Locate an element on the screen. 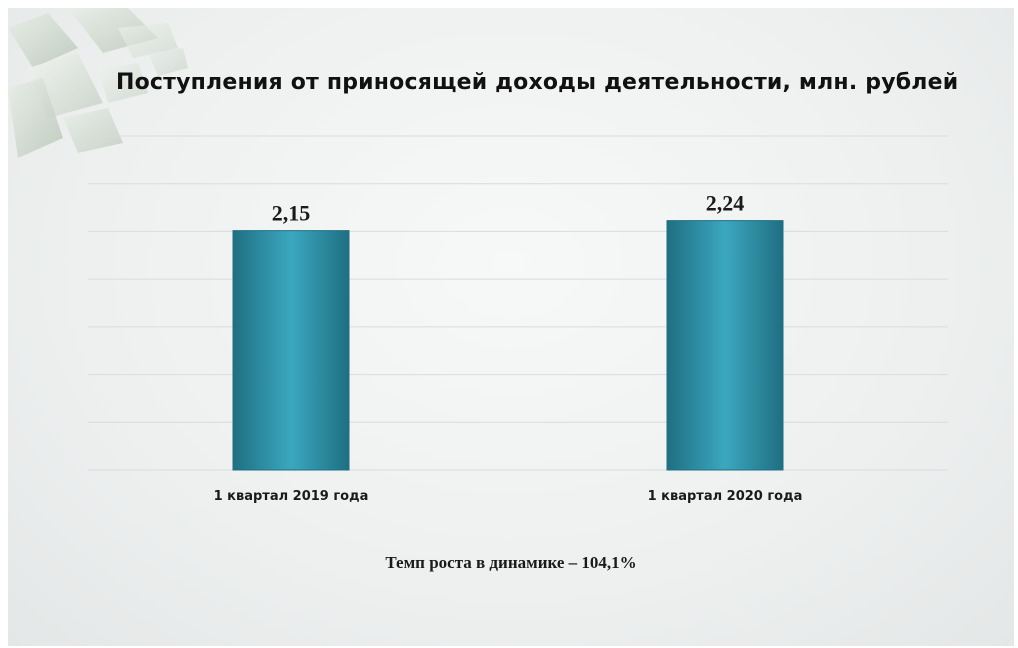 This screenshot has width=1018, height=648. category-label-1: 1 квартал 2019 года is located at coordinates (291, 496).